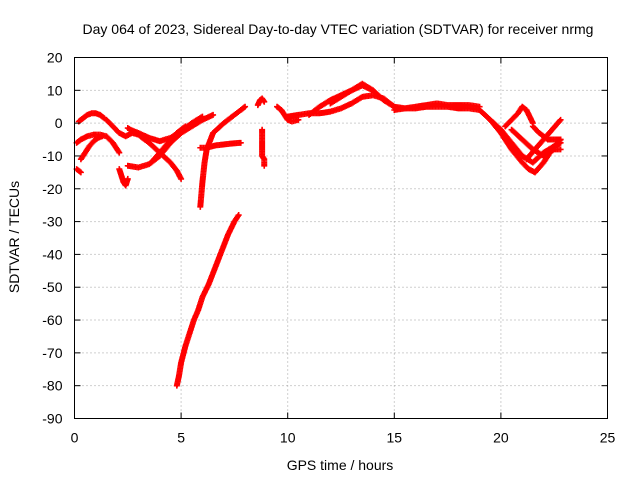  I want to click on series-track-t, so click(437, 107).